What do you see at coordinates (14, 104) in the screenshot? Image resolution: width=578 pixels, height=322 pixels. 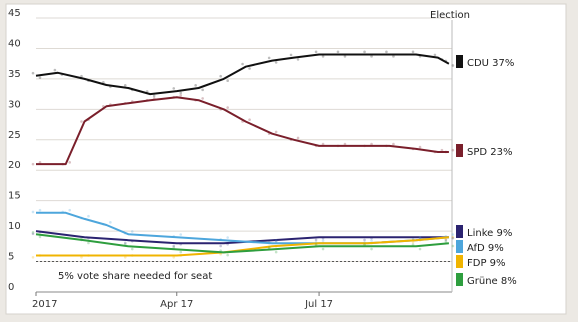 I see `y-tick-label: 30` at bounding box center [14, 104].